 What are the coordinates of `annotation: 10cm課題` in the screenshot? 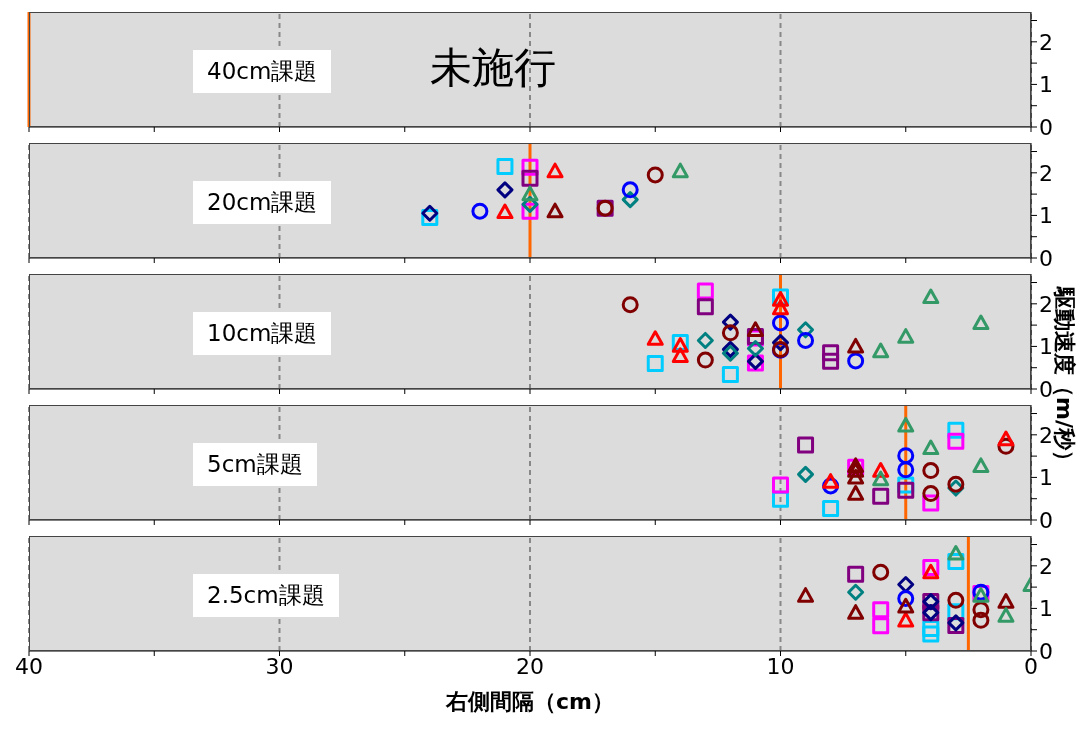 It's located at (262, 333).